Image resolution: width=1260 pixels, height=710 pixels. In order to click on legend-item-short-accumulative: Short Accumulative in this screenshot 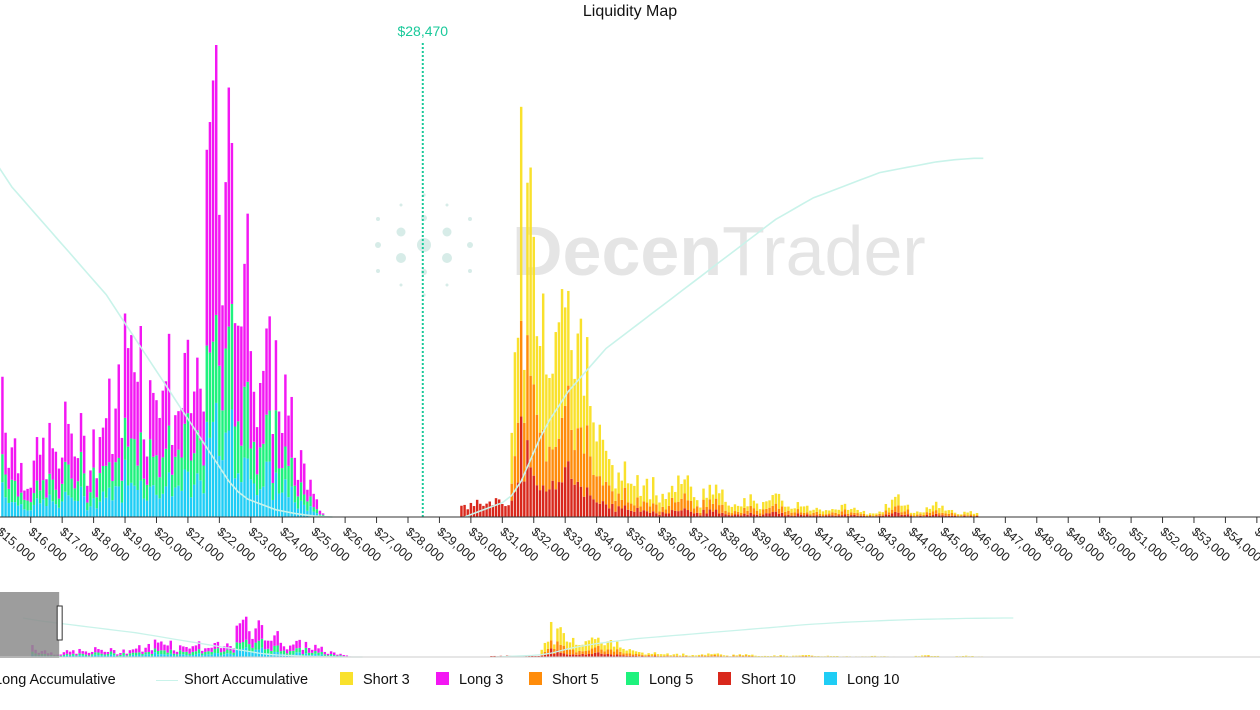, I will do `click(232, 680)`.